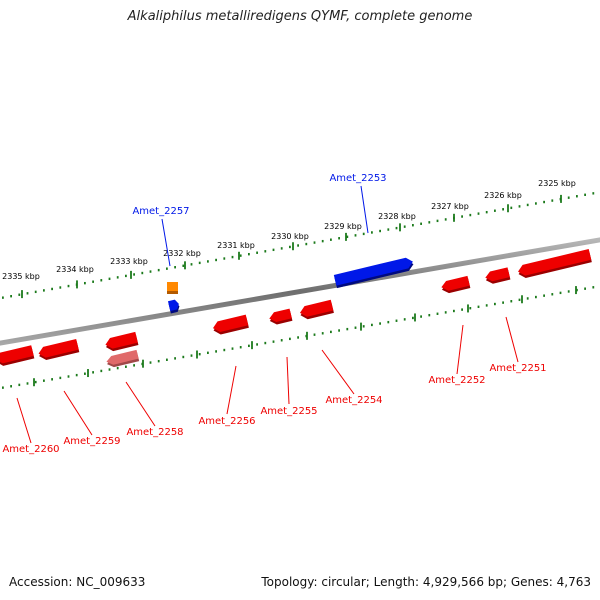  What do you see at coordinates (91, 441) in the screenshot?
I see `gene-label: Amet_2259` at bounding box center [91, 441].